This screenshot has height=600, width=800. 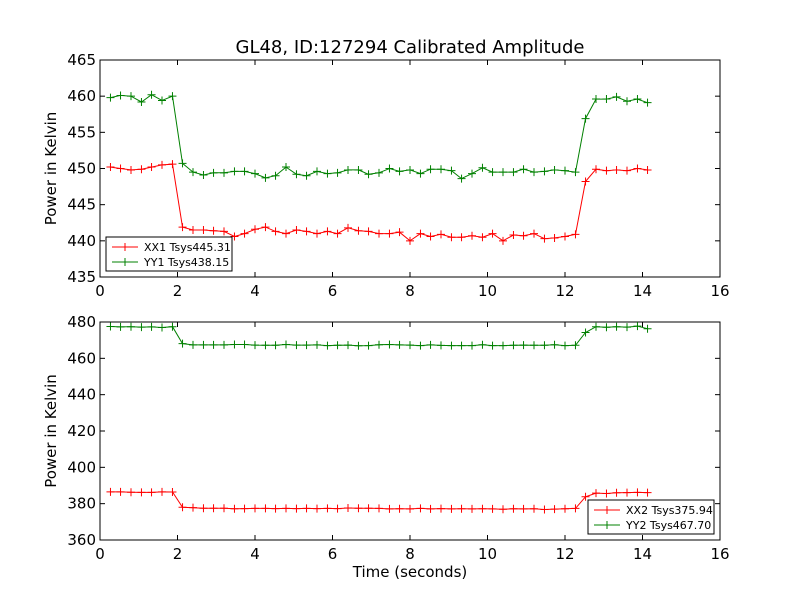 What do you see at coordinates (410, 291) in the screenshot?
I see `x-tick-label: 8` at bounding box center [410, 291].